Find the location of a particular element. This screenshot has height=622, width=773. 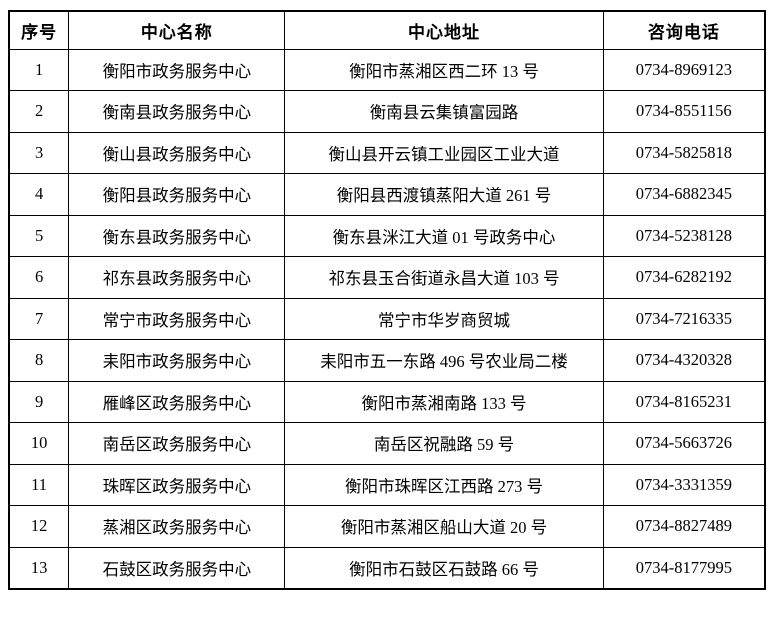

table-row: 13 石鼓区政务服务中心 衡阳市石鼓区石鼓路 66 号 0734-8177995 is located at coordinates (387, 567).